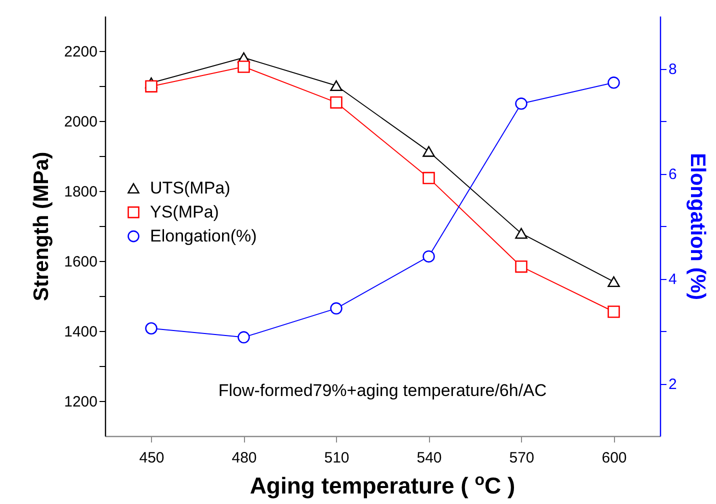  Describe the element at coordinates (151, 458) in the screenshot. I see `x-tick-label: 450` at that location.